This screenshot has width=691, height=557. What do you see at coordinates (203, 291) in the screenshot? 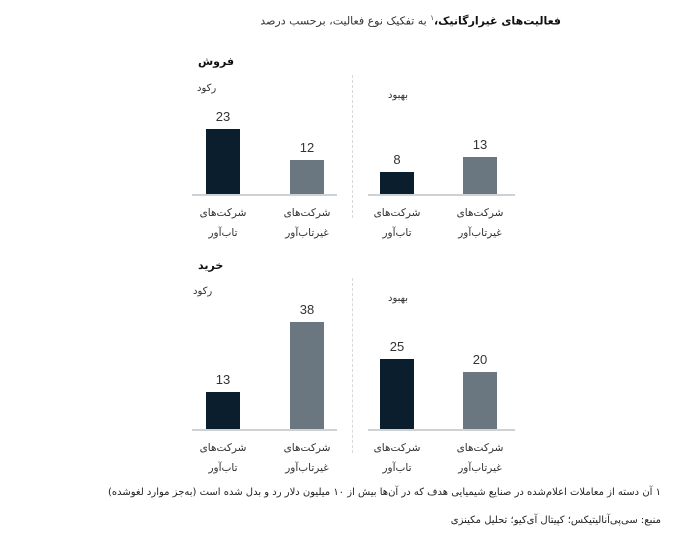
I see `panel-label-recession-purchases: رکود` at bounding box center [203, 291].